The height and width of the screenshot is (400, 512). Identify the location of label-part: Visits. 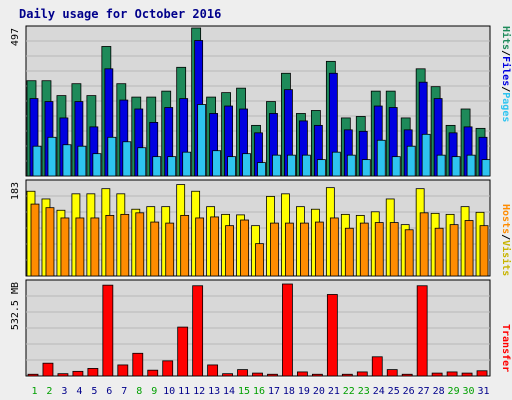
(506, 258).